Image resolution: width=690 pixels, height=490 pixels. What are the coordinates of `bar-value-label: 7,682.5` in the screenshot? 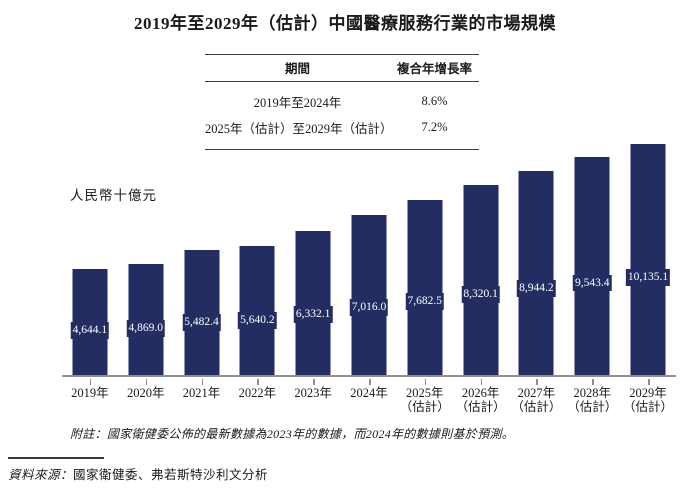 It's located at (425, 301).